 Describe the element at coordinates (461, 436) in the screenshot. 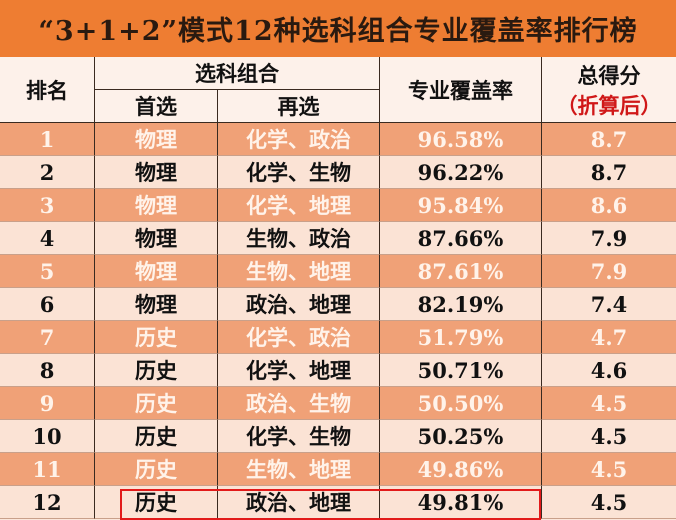

I see `cell-coverage: 50.25%` at that location.